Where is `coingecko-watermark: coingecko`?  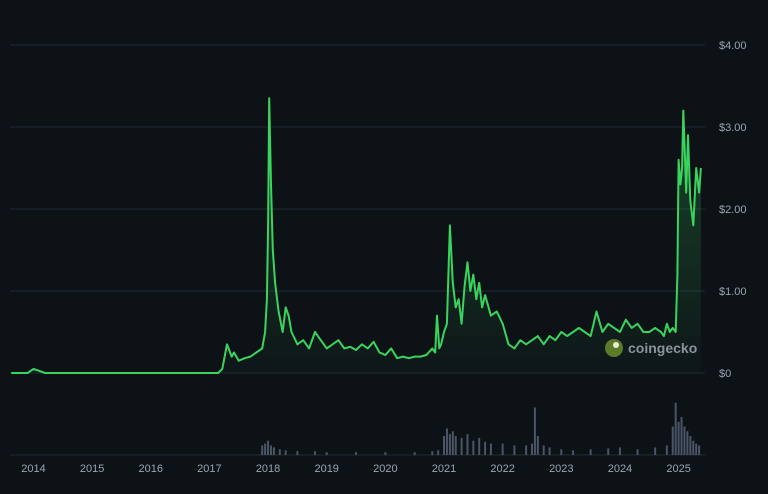 coingecko-watermark: coingecko is located at coordinates (651, 348).